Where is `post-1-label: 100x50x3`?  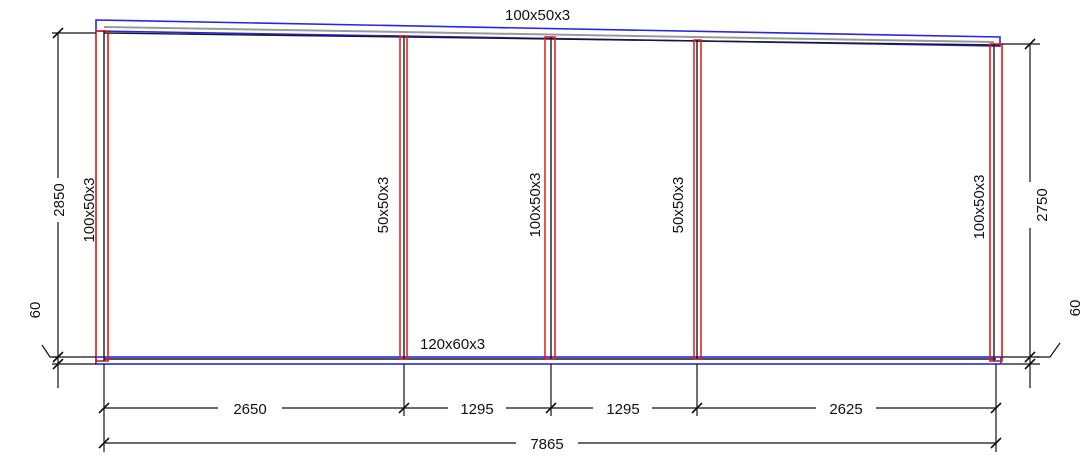 post-1-label: 100x50x3 is located at coordinates (89, 209).